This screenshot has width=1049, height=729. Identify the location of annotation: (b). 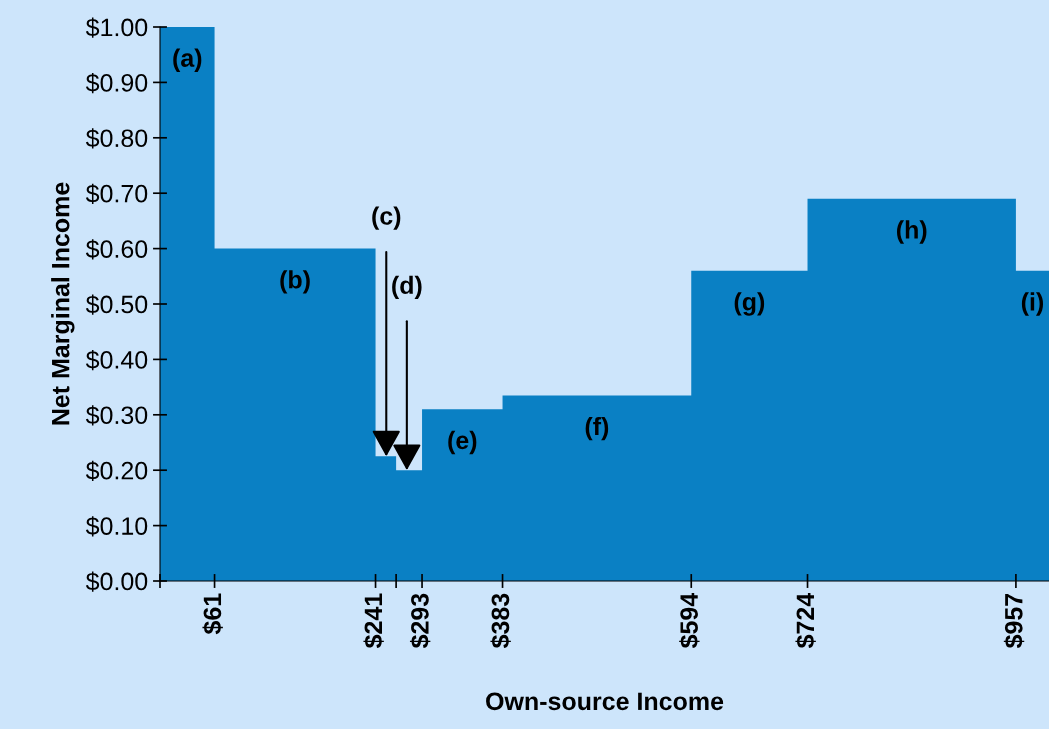
(295, 282).